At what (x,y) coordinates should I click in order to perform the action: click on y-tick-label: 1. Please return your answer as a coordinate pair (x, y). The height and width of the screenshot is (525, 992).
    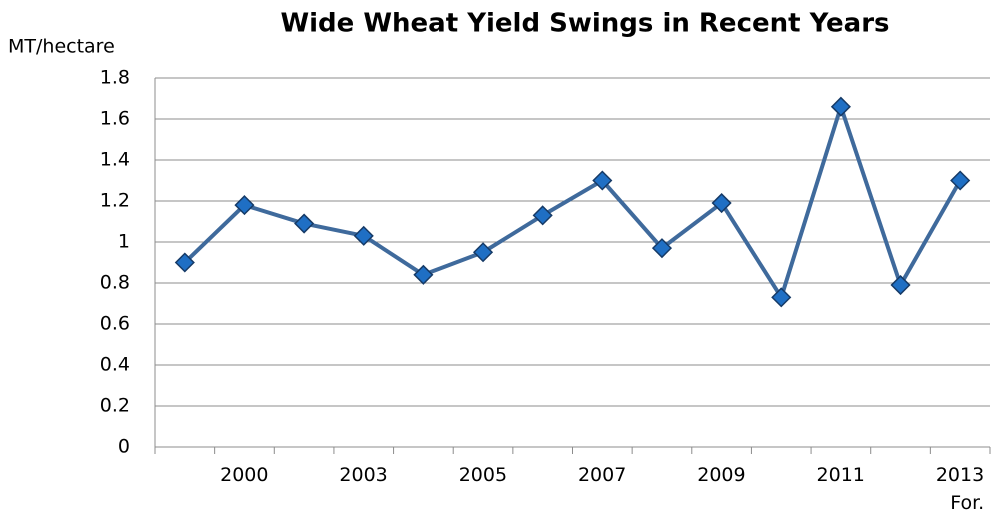
    Looking at the image, I should click on (124, 242).